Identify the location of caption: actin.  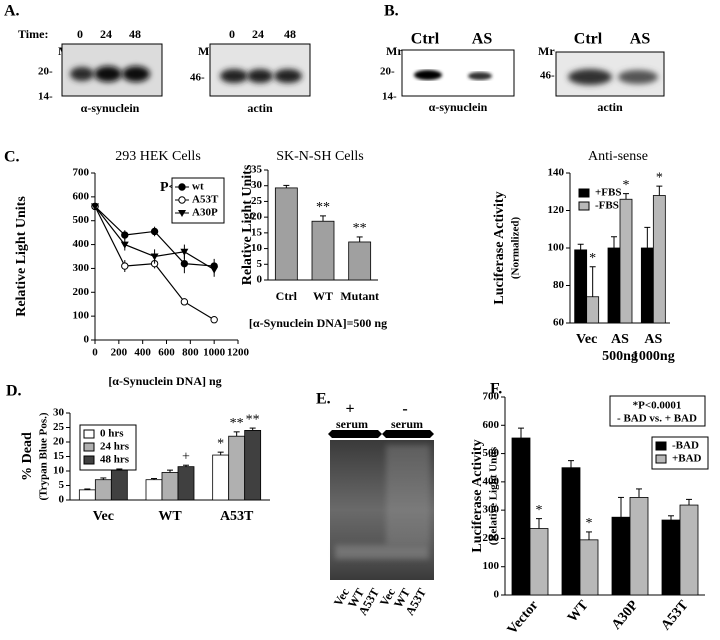
(260, 108).